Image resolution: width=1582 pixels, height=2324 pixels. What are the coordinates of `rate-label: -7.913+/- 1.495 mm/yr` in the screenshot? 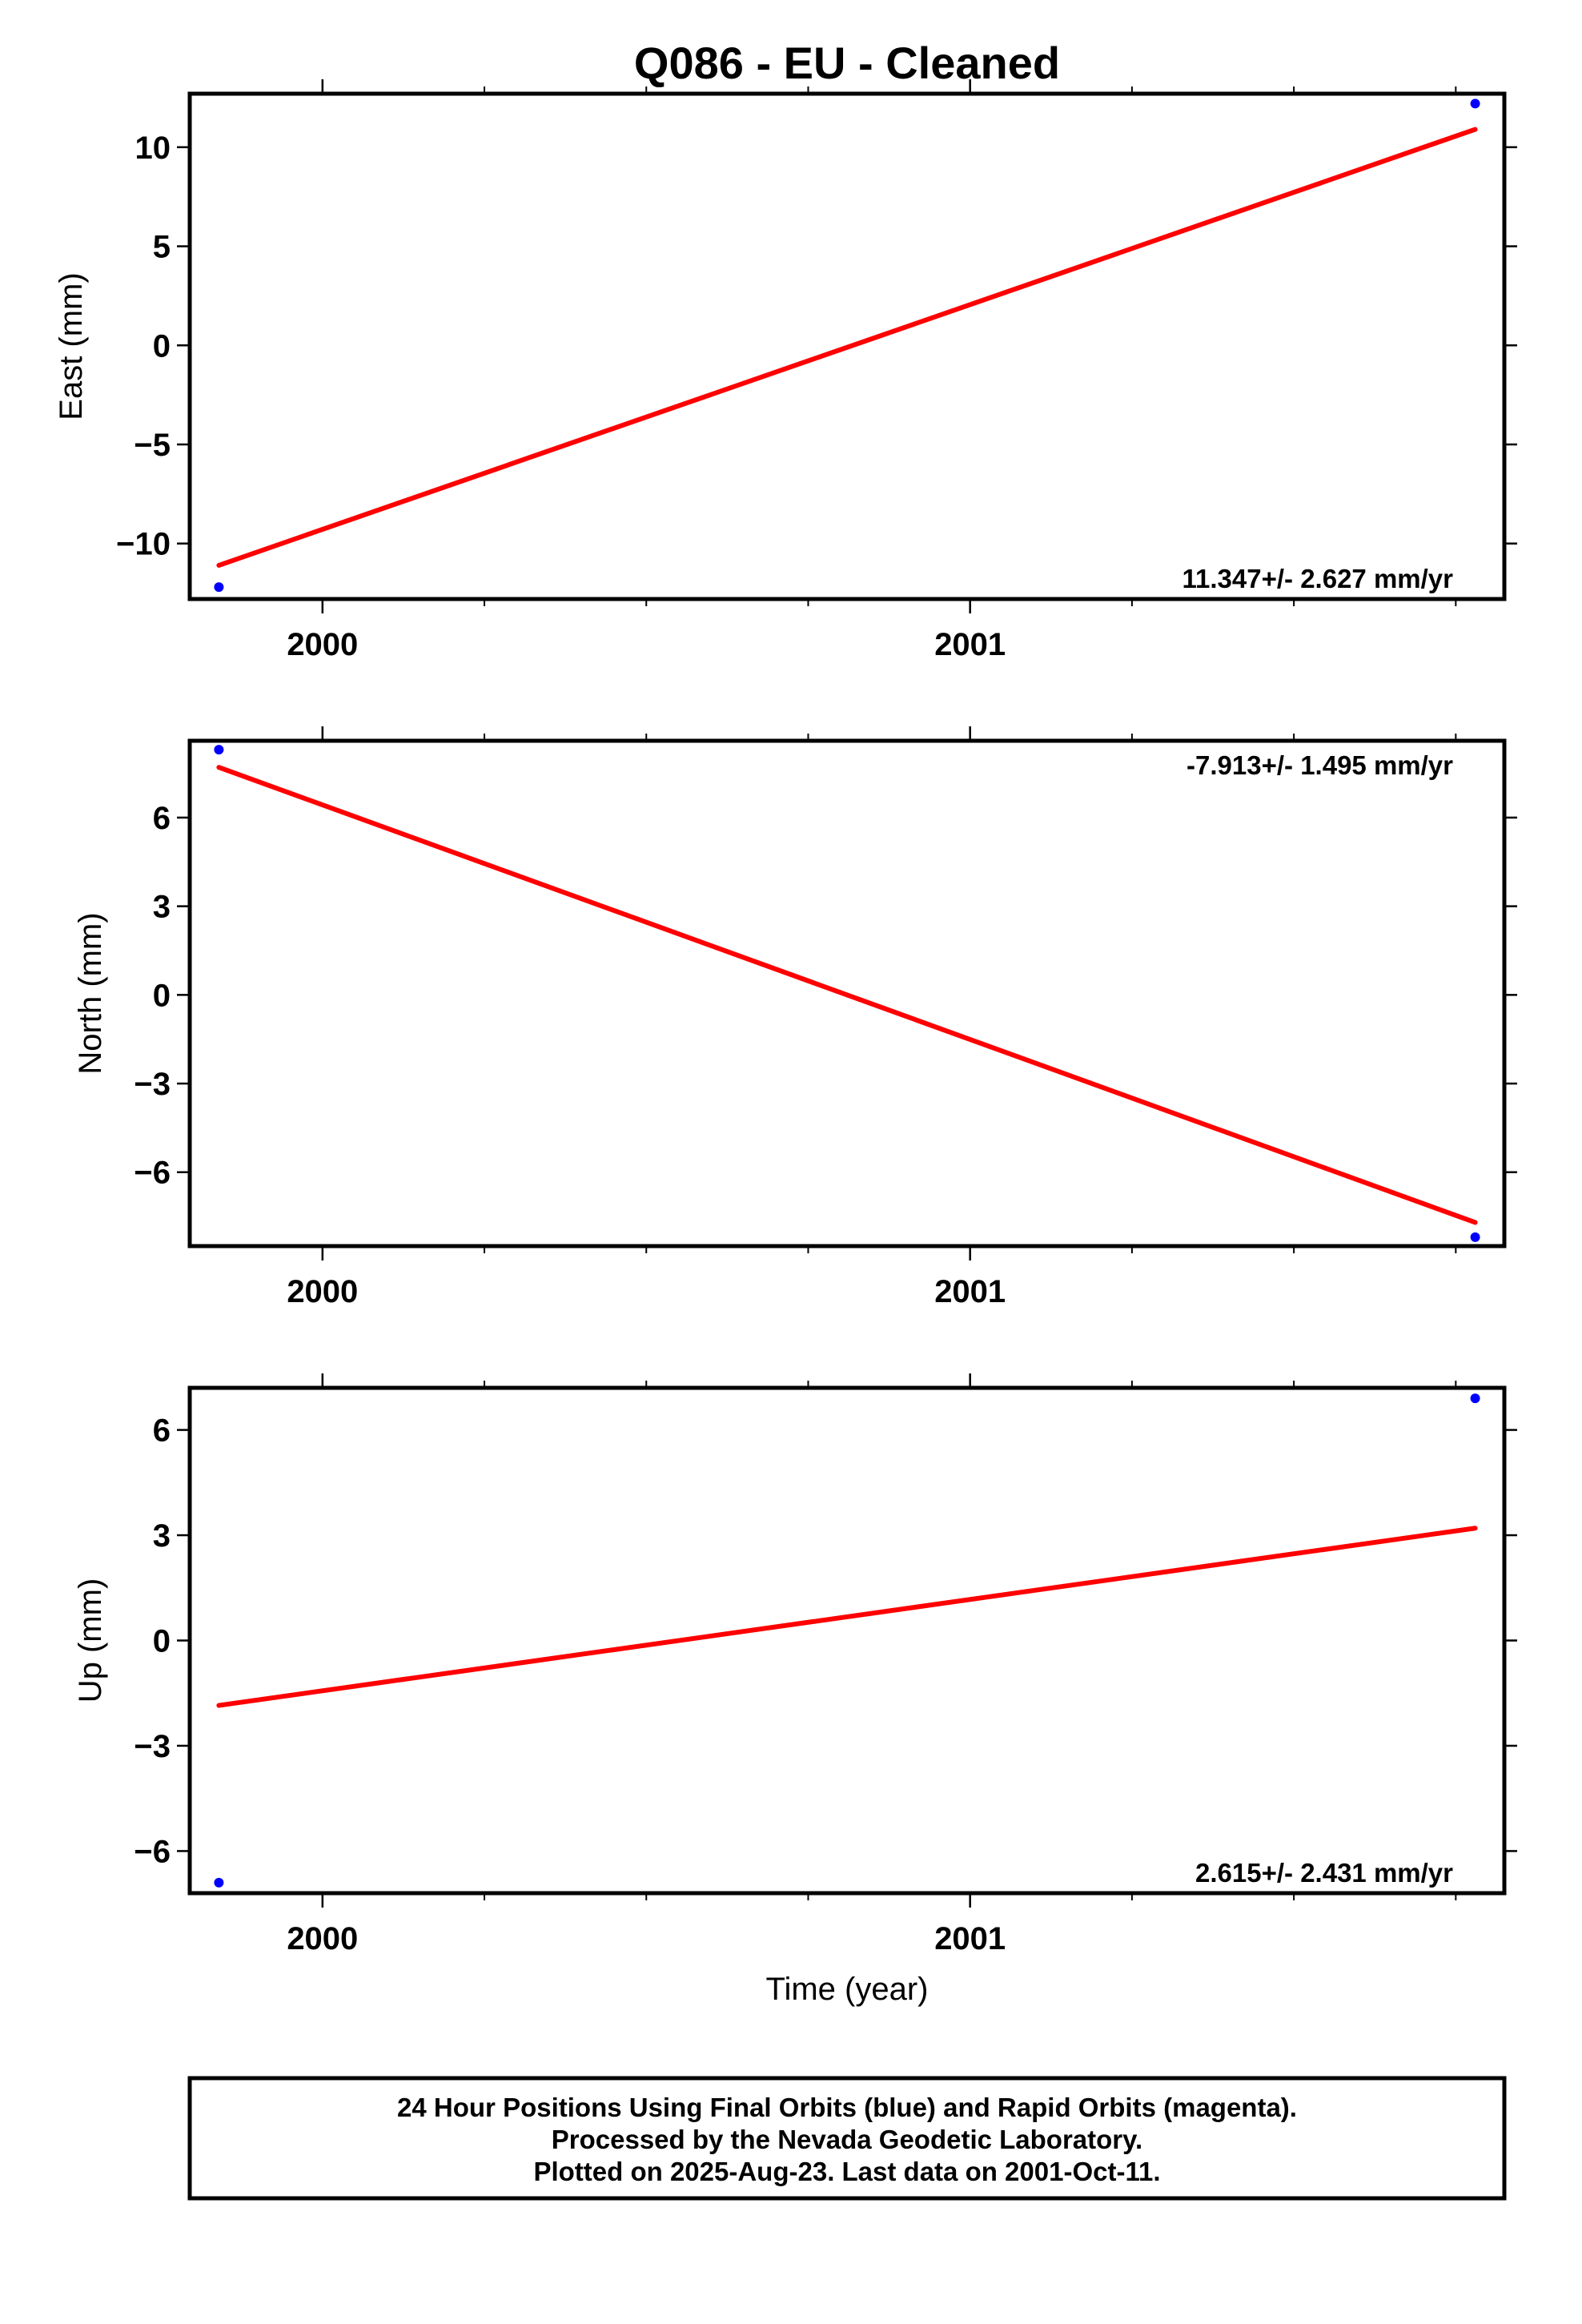 It's located at (1319, 765).